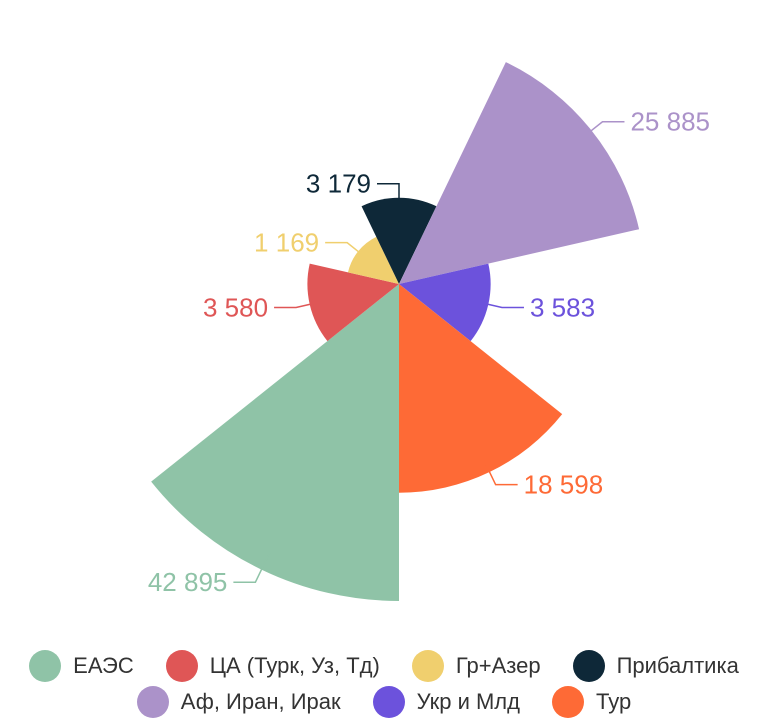  Describe the element at coordinates (235, 307) in the screenshot. I see `data-label-2: 3 580` at that location.